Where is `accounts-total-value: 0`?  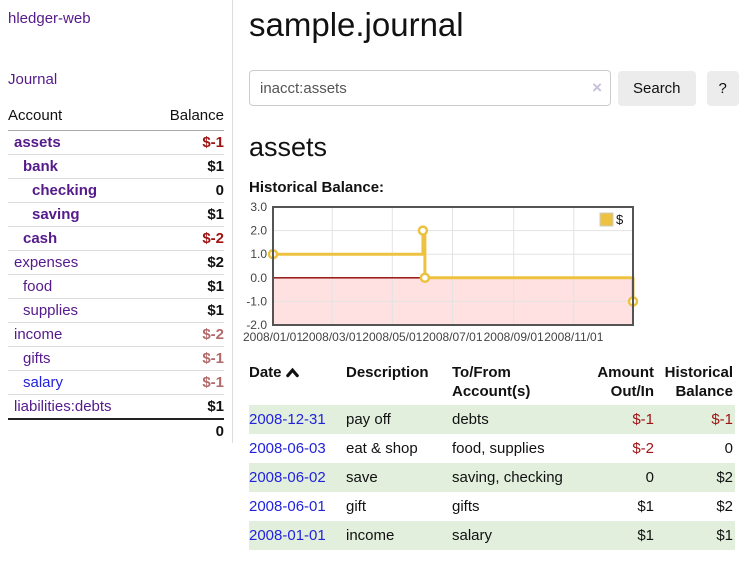 accounts-total-value: 0 is located at coordinates (186, 430).